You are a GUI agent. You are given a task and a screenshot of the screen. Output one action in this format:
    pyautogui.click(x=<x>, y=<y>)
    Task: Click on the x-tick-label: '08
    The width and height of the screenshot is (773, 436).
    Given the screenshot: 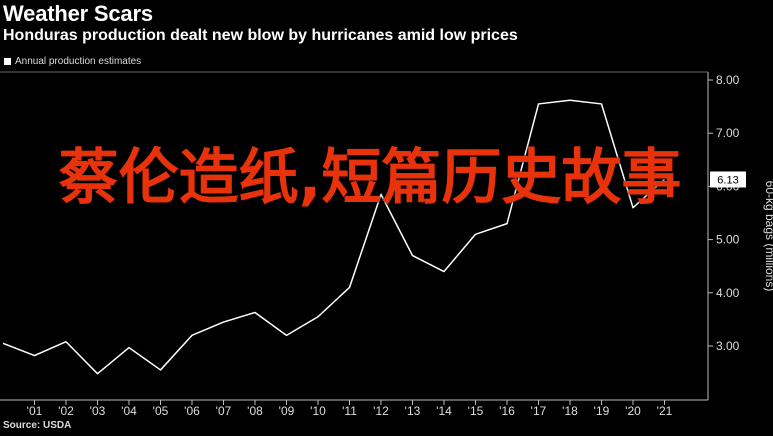 What is the action you would take?
    pyautogui.click(x=255, y=411)
    